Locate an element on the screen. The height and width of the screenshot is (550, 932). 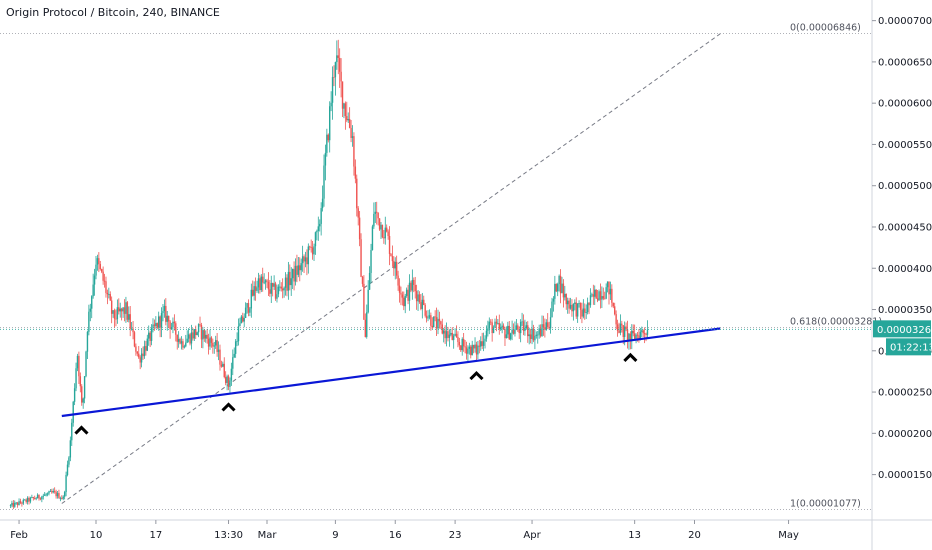
trendline-layer is located at coordinates (391, 372).